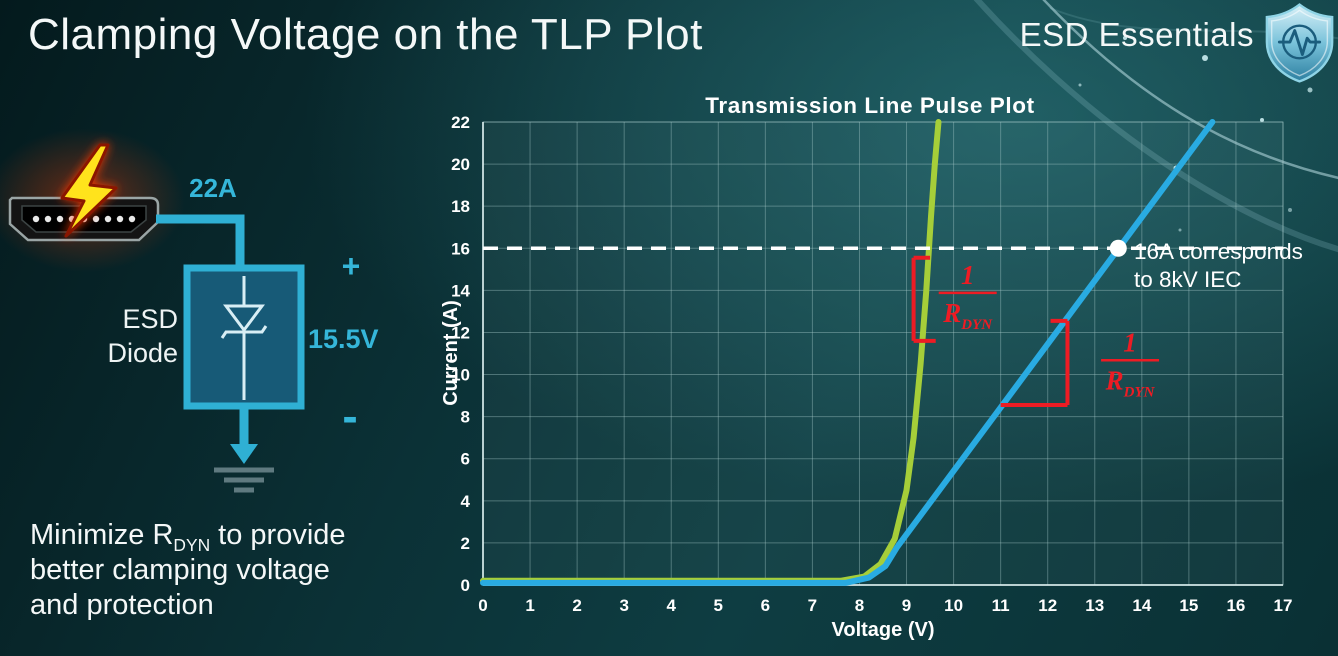 The height and width of the screenshot is (656, 1338). What do you see at coordinates (460, 122) in the screenshot?
I see `y-tick-label: 22` at bounding box center [460, 122].